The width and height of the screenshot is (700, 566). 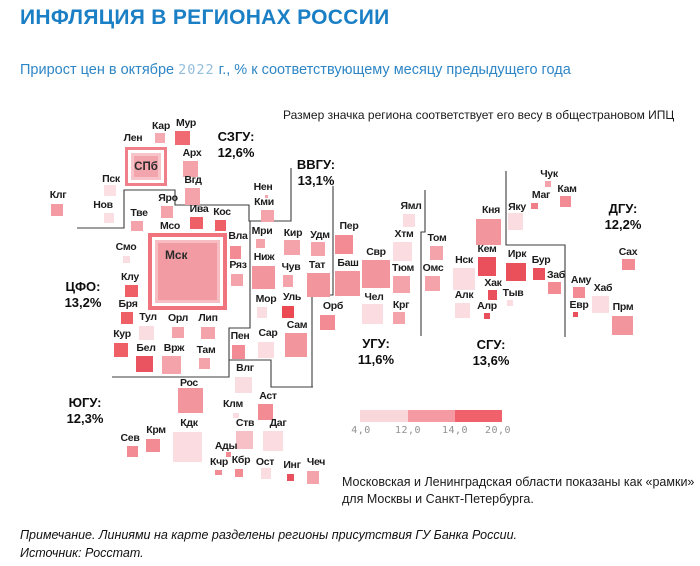 What do you see at coordinates (168, 198) in the screenshot?
I see `region-label-Яро: Яро` at bounding box center [168, 198].